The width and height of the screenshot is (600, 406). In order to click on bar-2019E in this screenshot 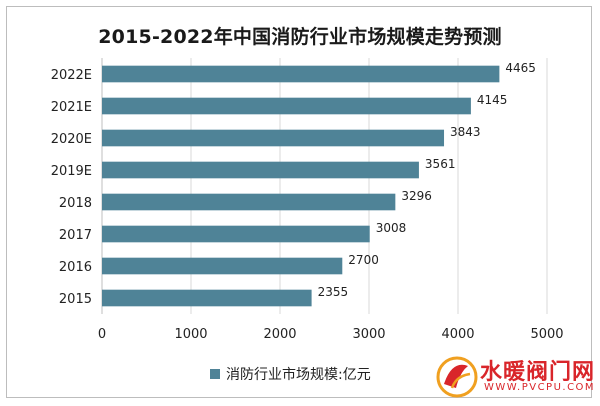, I will do `click(260, 170)`.